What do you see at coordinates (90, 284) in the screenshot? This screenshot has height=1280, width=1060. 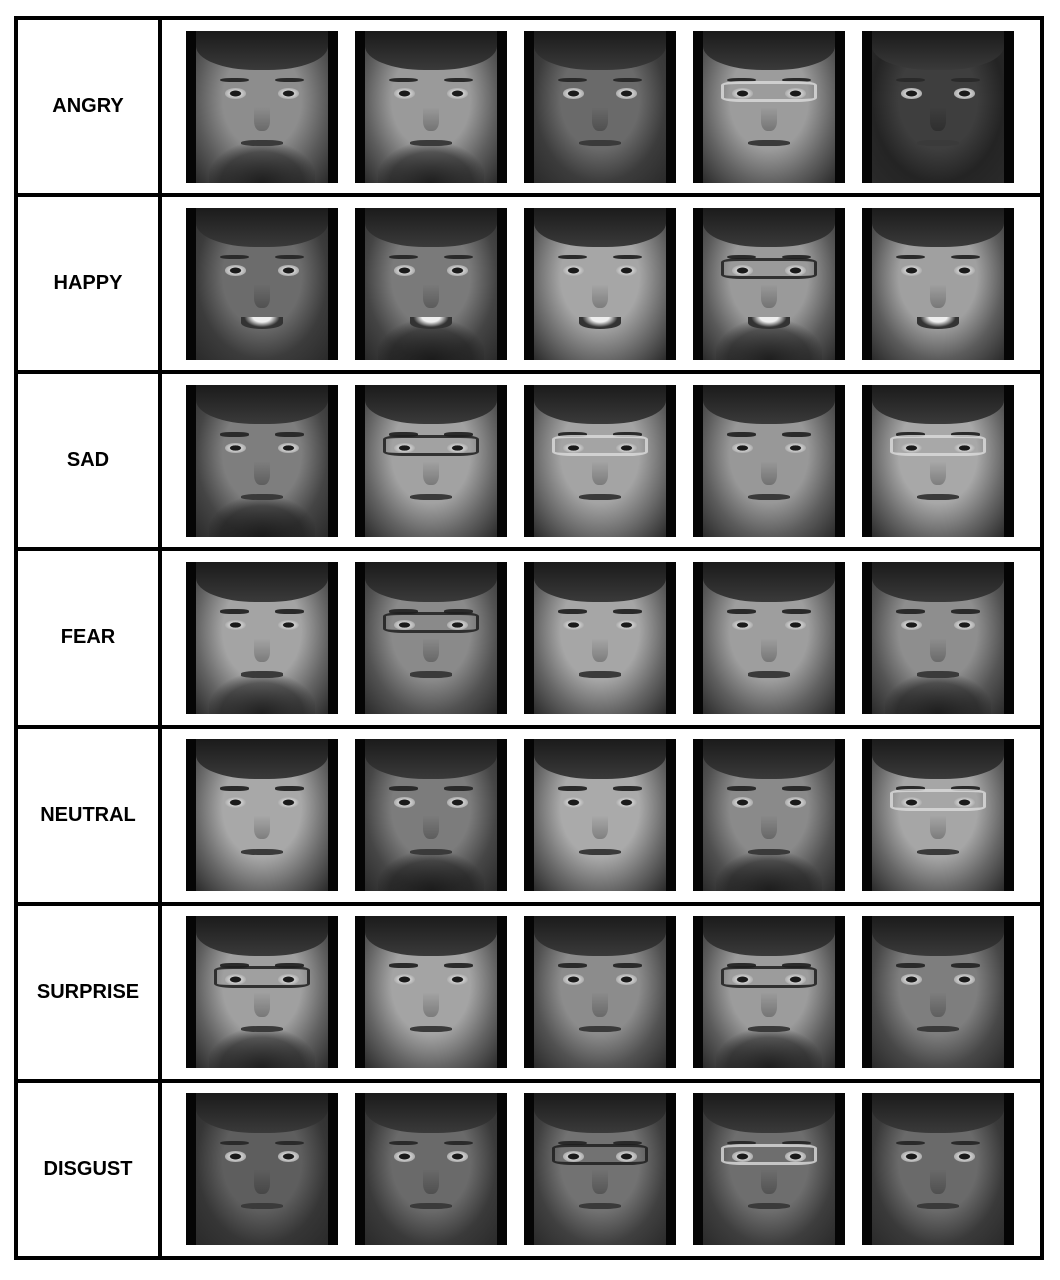 I see `emotion-label: HAPPY` at bounding box center [90, 284].